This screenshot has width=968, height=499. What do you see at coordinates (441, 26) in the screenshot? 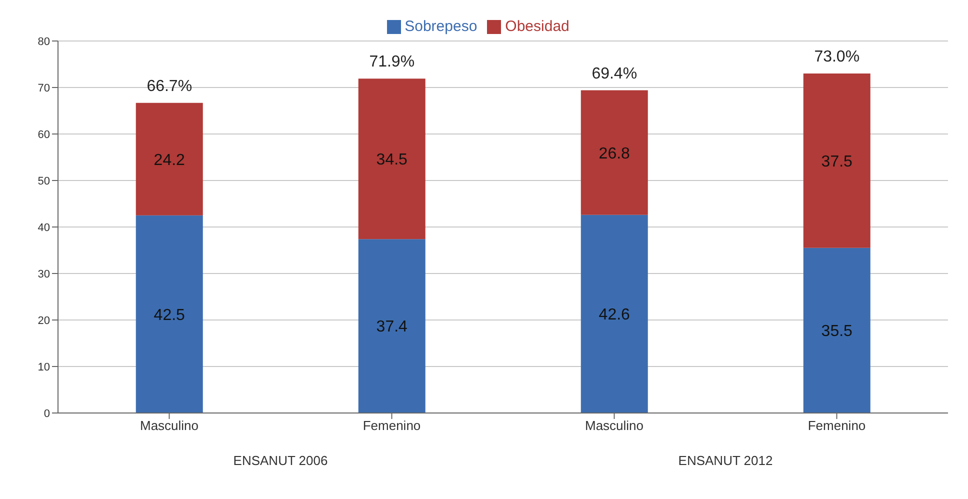
I see `legend-label: Sobrepeso` at bounding box center [441, 26].